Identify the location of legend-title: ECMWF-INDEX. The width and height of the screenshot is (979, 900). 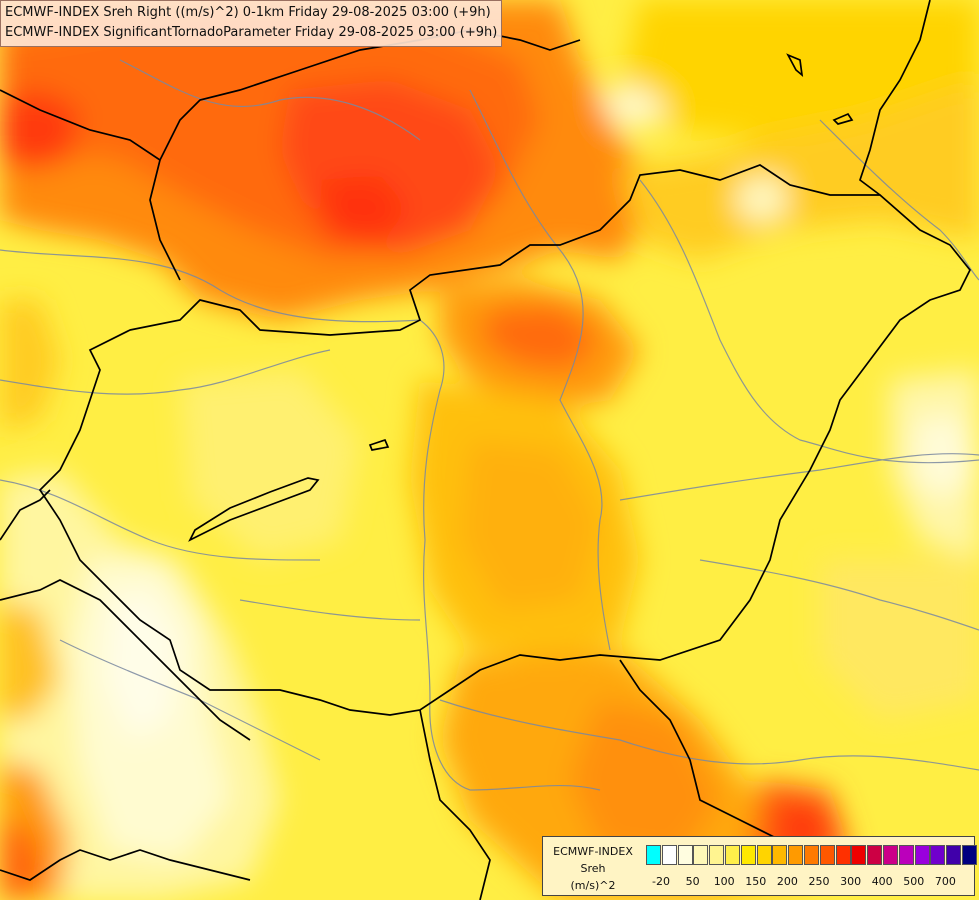
(593, 851).